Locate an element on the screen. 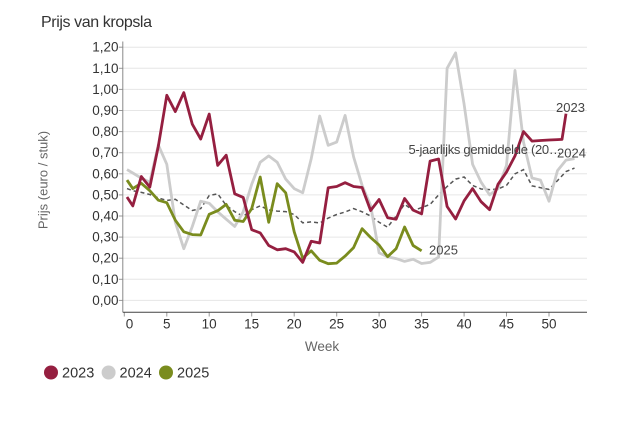 The height and width of the screenshot is (422, 626). svg-text: 5 is located at coordinates (167, 324).